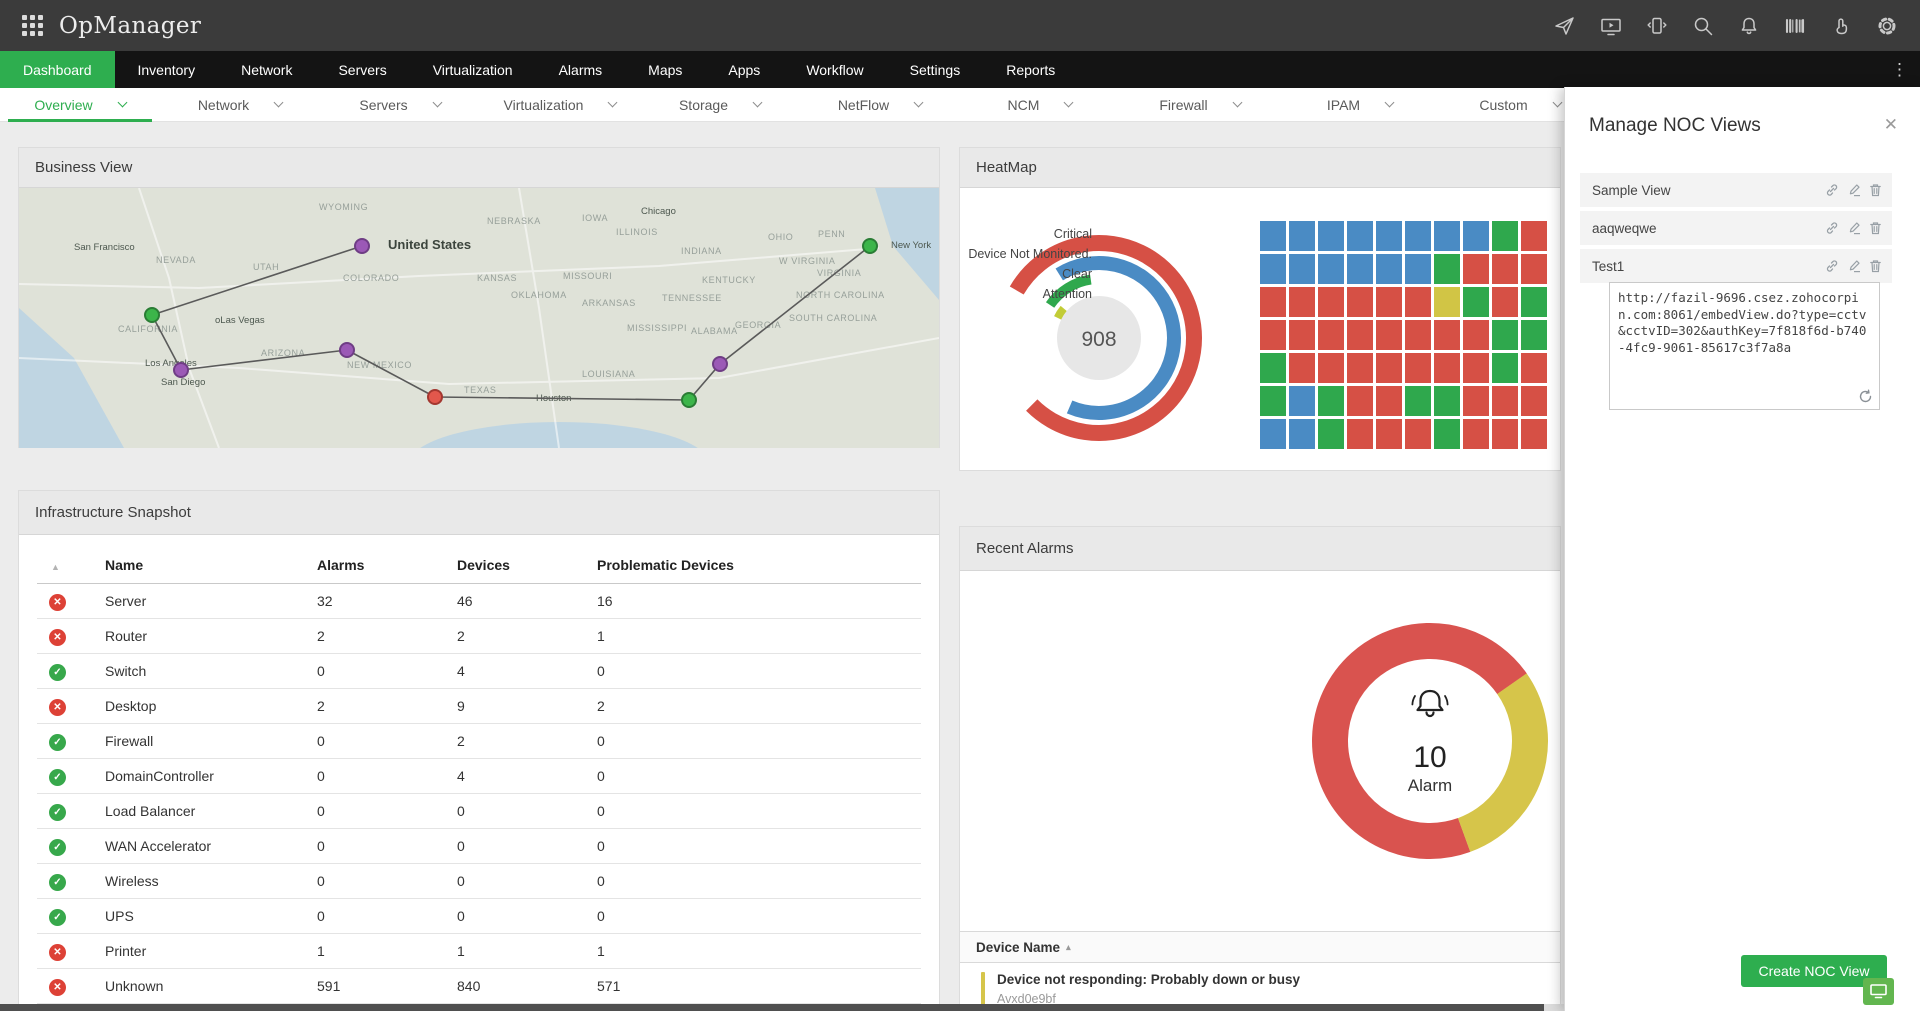 Image resolution: width=1920 pixels, height=1011 pixels. What do you see at coordinates (1736, 266) in the screenshot?
I see `noc-view-row-test1: Test1` at bounding box center [1736, 266].